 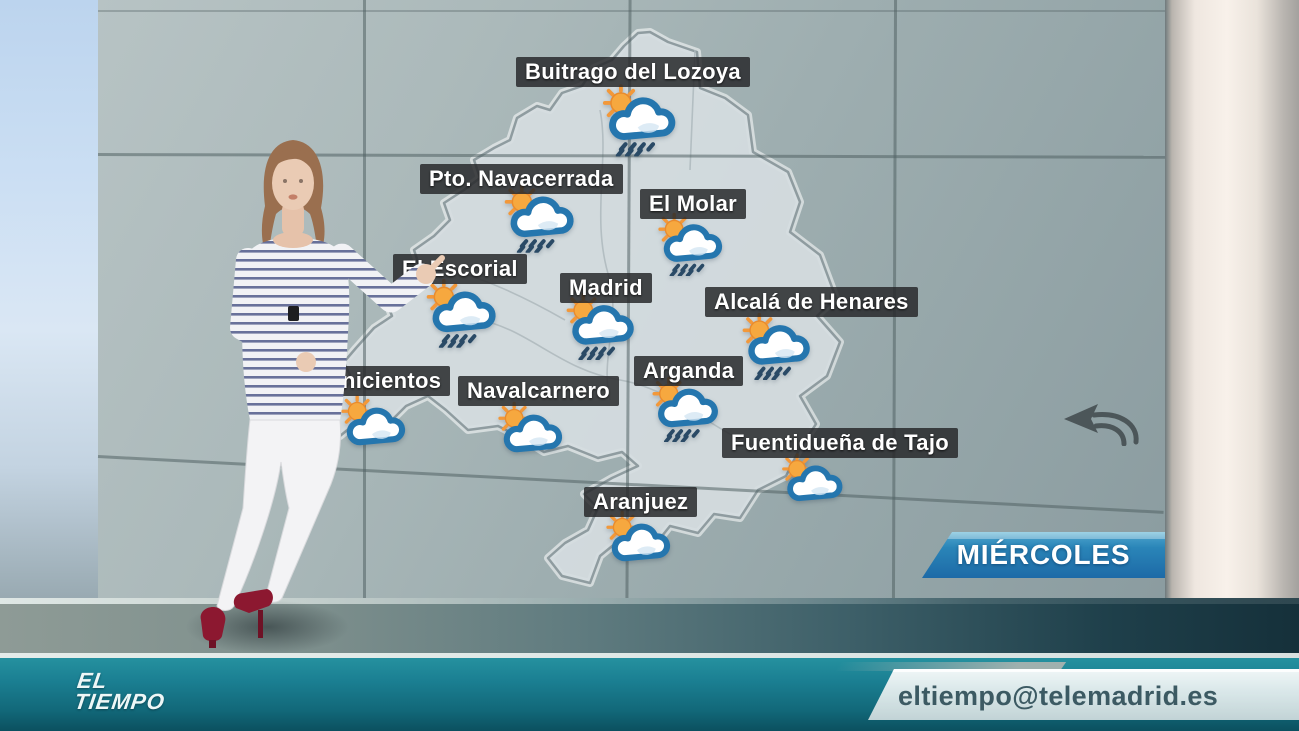 What do you see at coordinates (689, 371) in the screenshot?
I see `map-label: Arganda` at bounding box center [689, 371].